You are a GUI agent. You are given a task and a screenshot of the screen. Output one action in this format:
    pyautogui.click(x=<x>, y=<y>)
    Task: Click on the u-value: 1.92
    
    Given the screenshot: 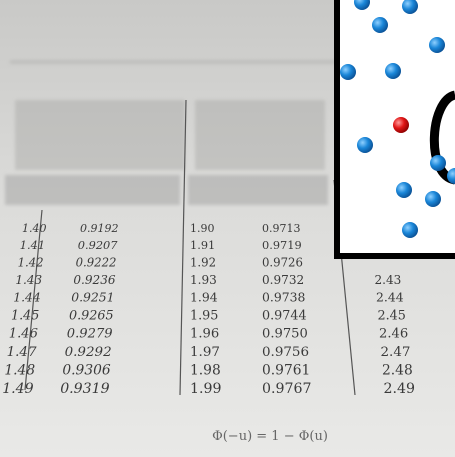 What is the action you would take?
    pyautogui.click(x=203, y=262)
    